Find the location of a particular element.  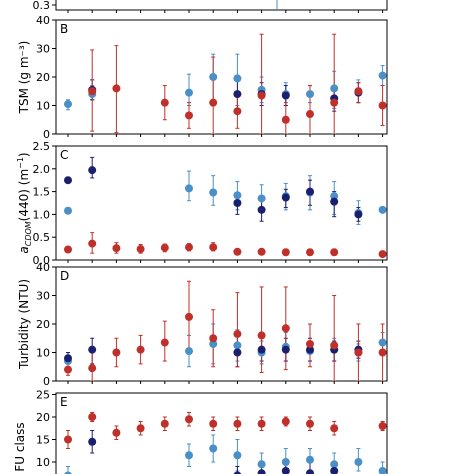

y-axis-label: aCDOM(440) (m−1) is located at coordinates (24, 202).